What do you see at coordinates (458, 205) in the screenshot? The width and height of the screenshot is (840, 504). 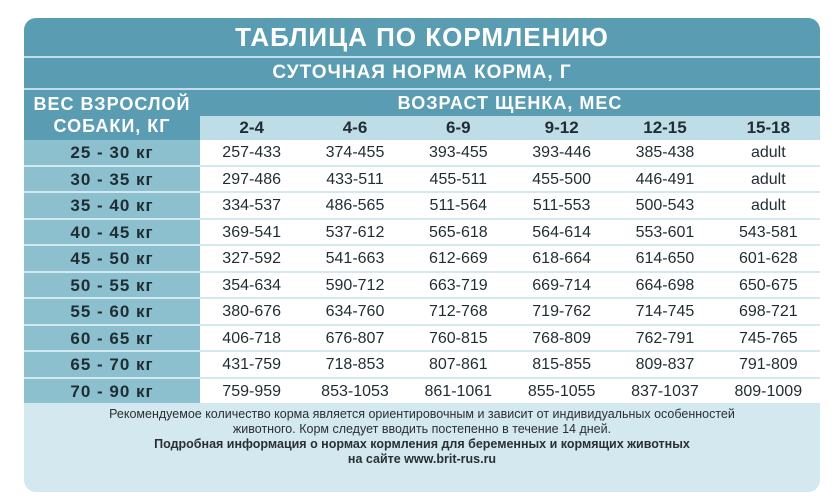 I see `daily-norm-cell: 511-564` at bounding box center [458, 205].